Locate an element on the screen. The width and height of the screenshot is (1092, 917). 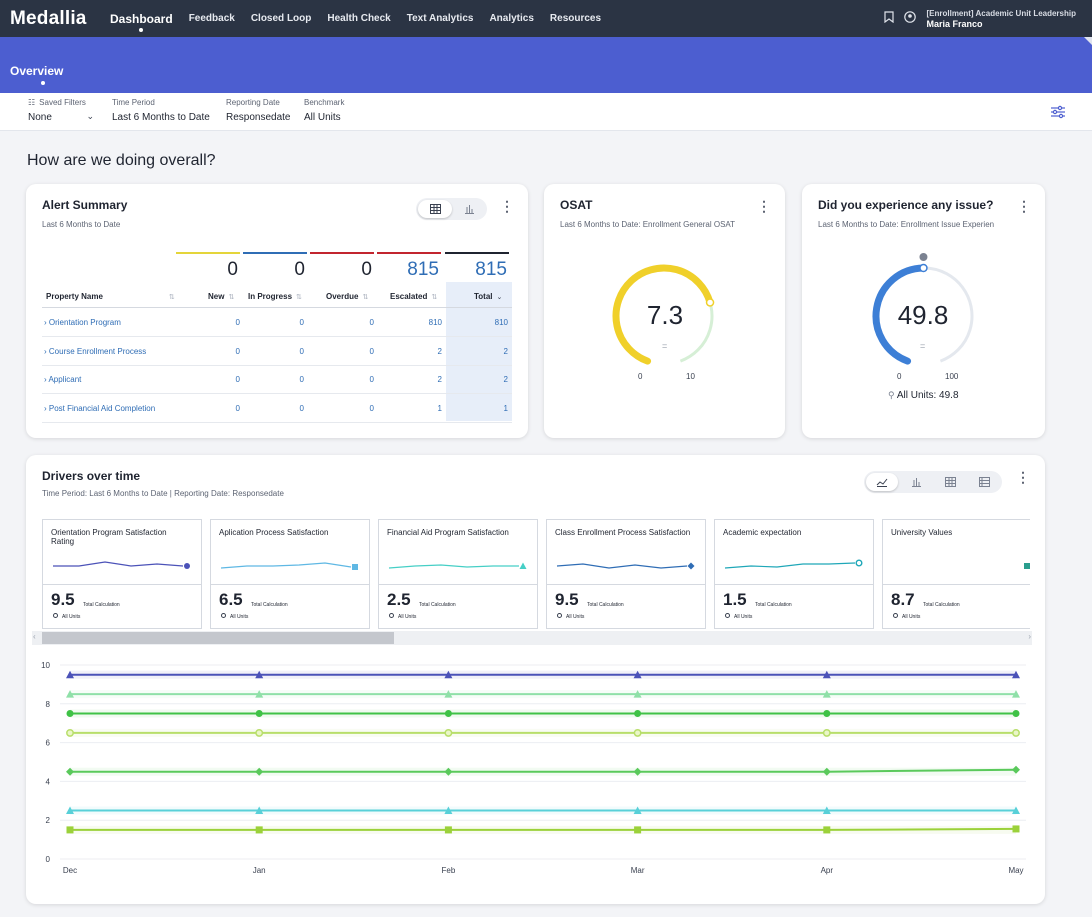
col-property-name: Property Name ⇅ is located at coordinates (110, 296).